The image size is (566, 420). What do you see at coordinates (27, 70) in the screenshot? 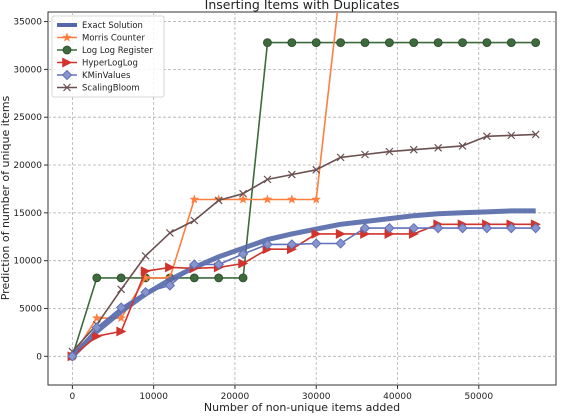
I see `y-tick-label: 30000` at bounding box center [27, 70].